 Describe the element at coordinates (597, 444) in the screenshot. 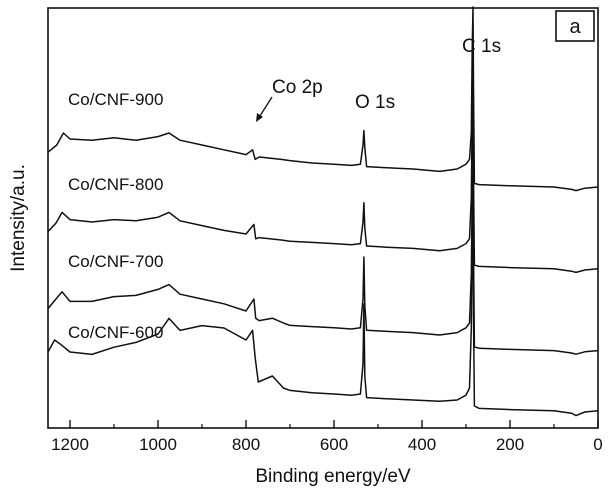

I see `x-tick-label: 0` at that location.